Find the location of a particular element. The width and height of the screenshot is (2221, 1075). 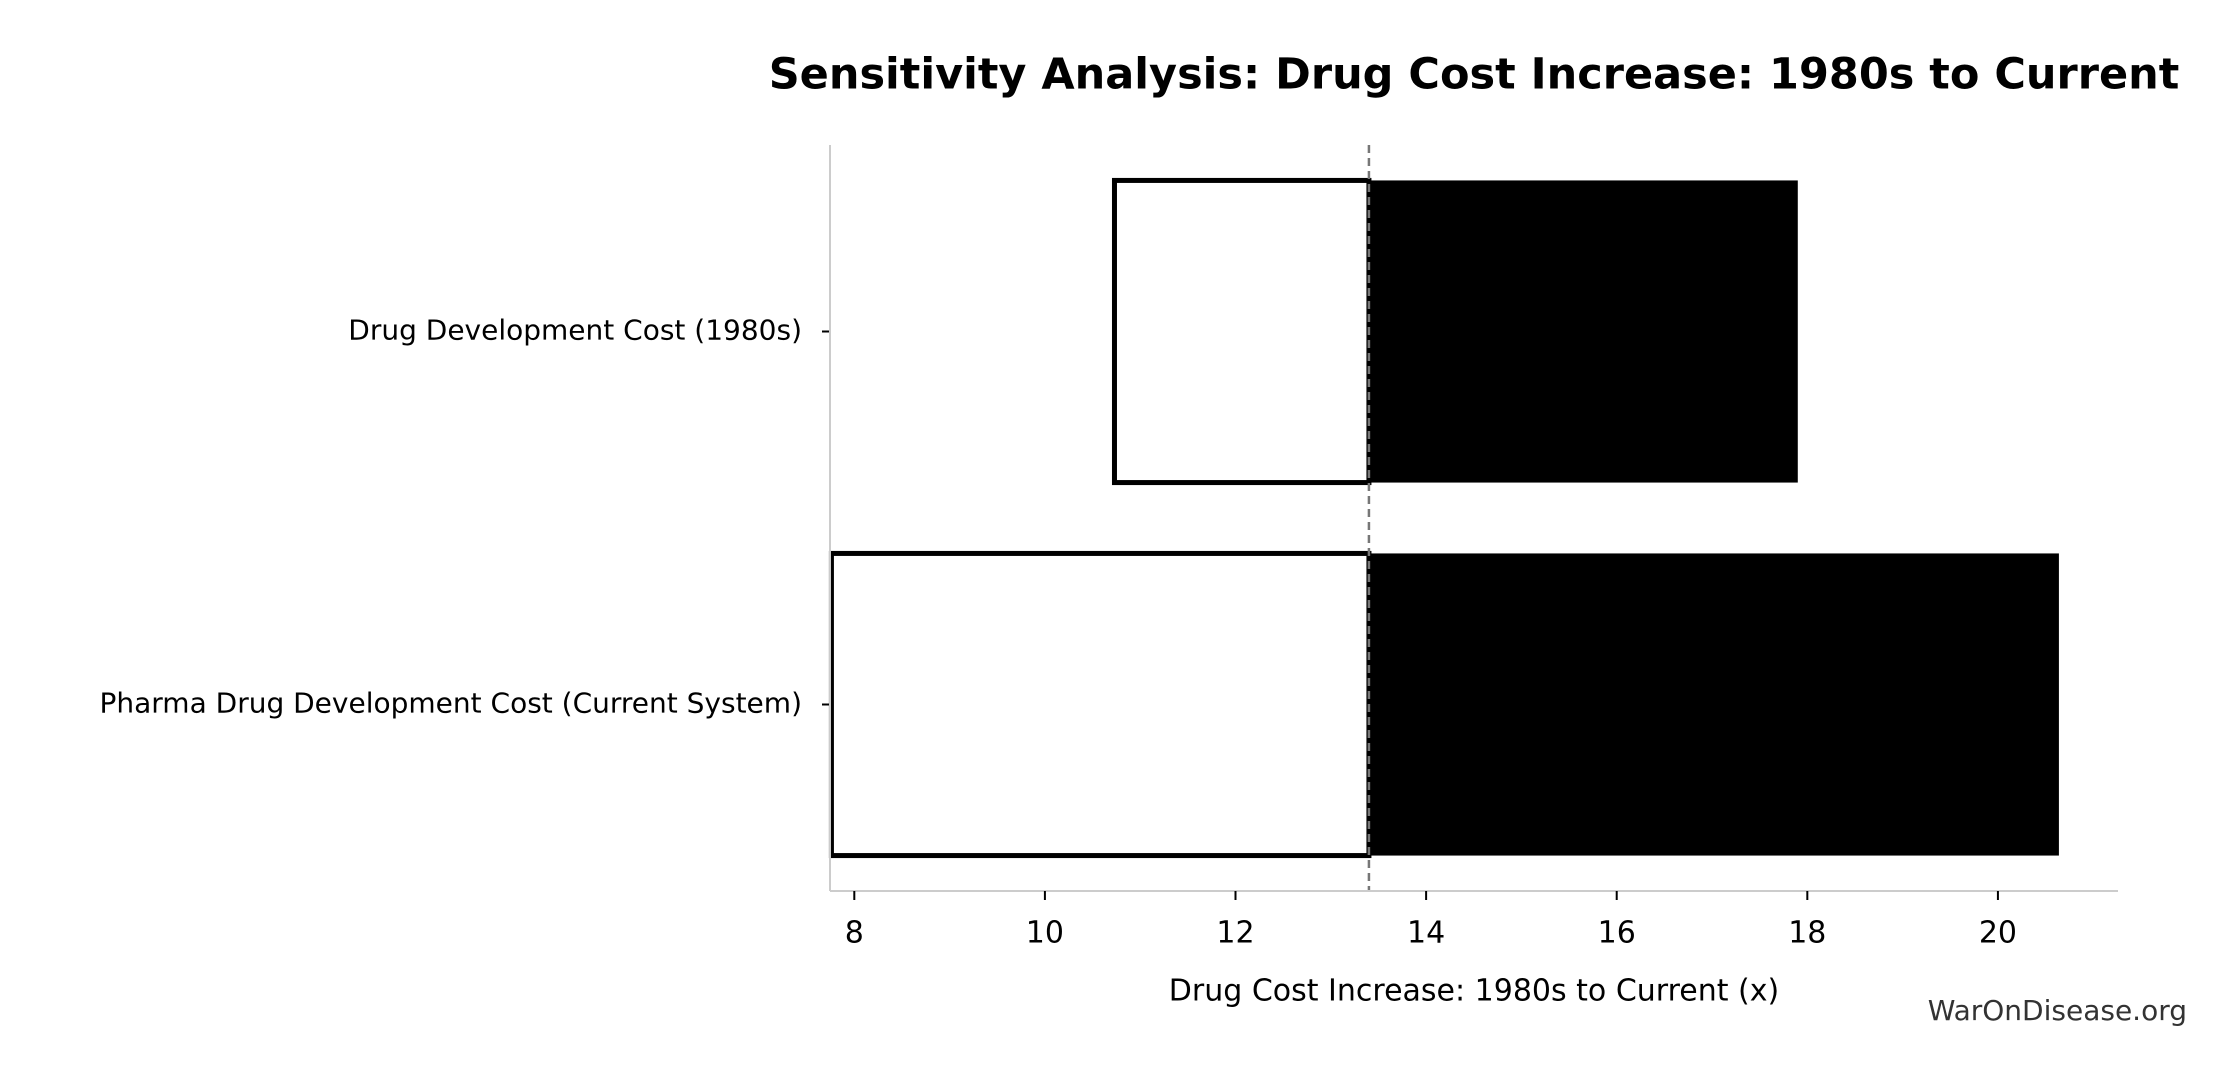

x-tick-label: 16 is located at coordinates (1617, 933).